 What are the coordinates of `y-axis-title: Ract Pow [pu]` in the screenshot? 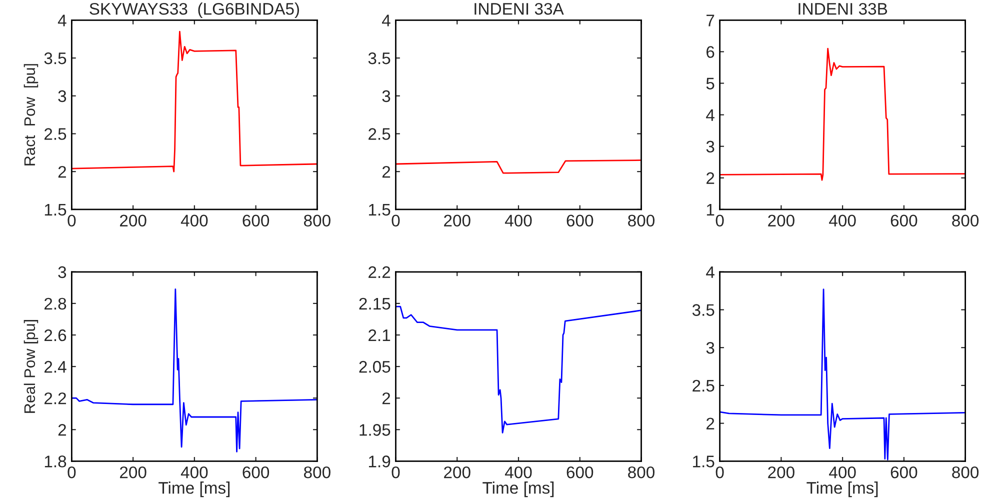 It's located at (31, 115).